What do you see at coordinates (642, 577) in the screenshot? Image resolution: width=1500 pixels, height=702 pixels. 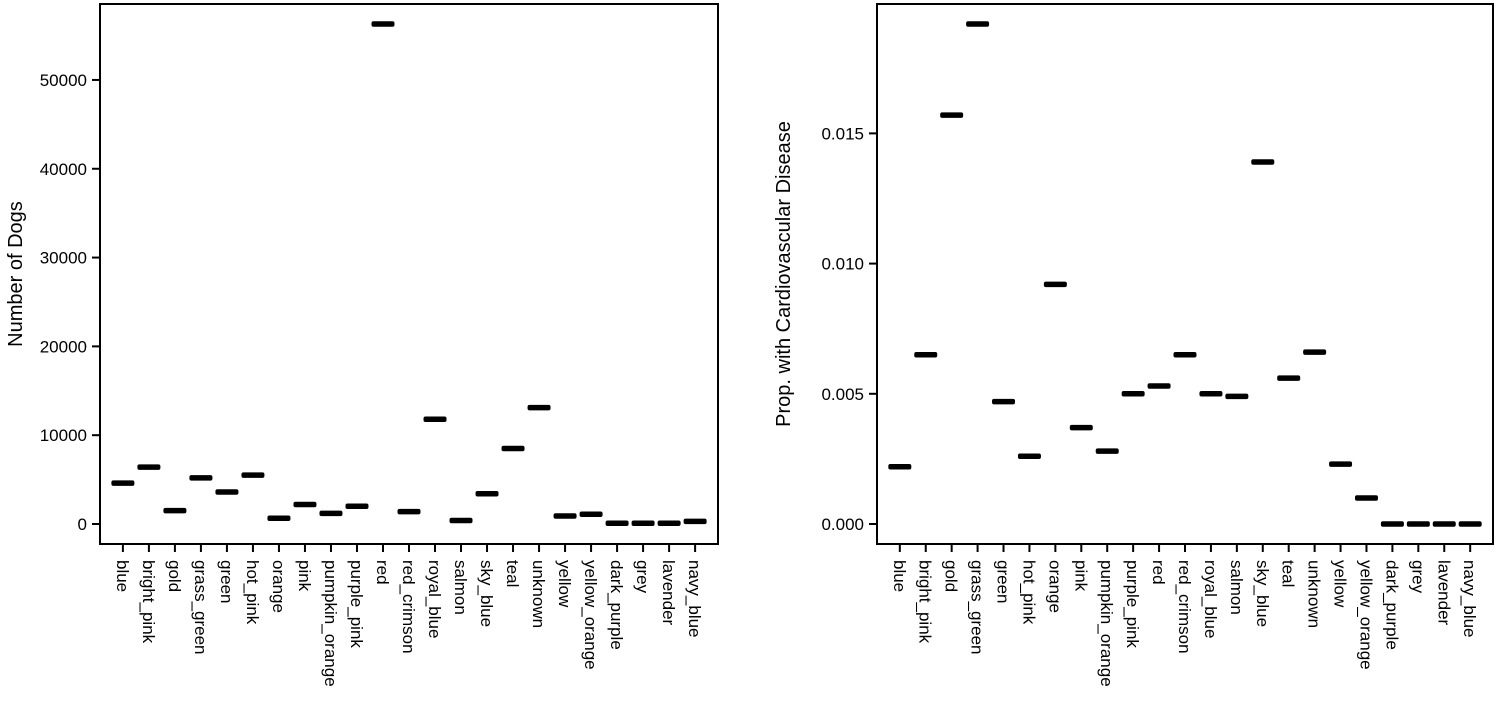 I see `x-tick-label-grey: grey` at bounding box center [642, 577].